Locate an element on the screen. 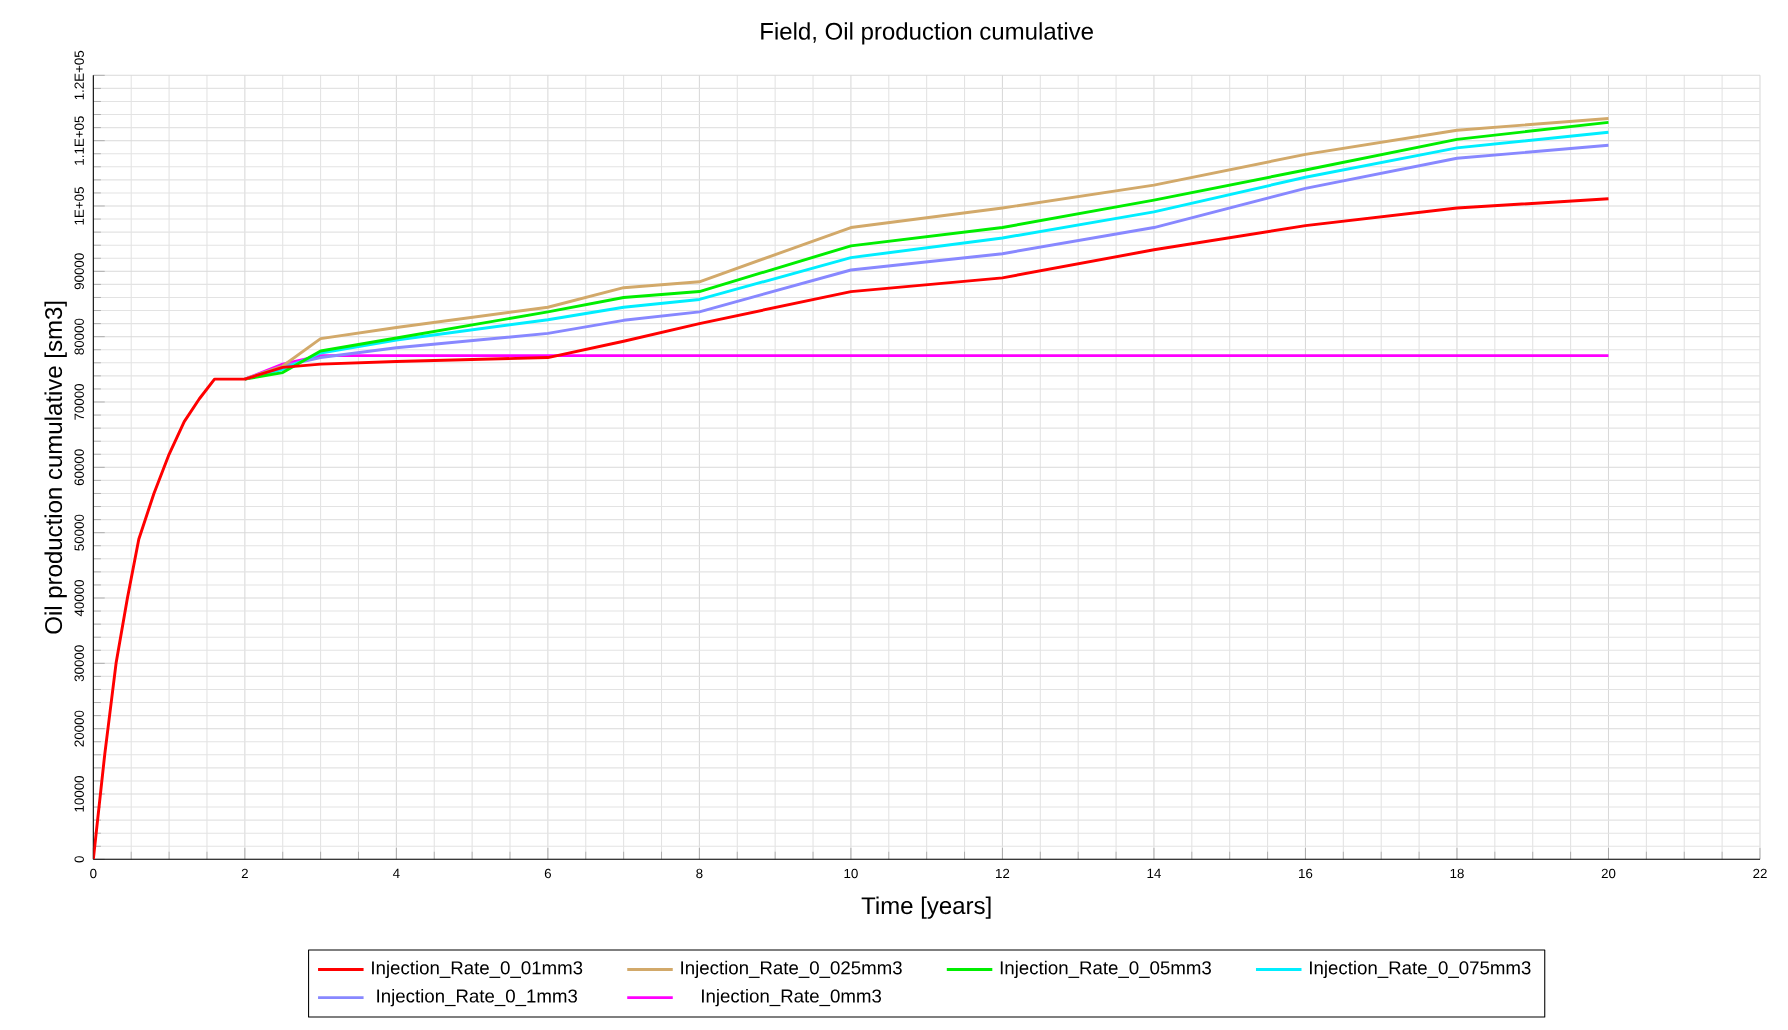 The image size is (1788, 1030). legend-label: Injection_Rate_0mm3 is located at coordinates (792, 997).